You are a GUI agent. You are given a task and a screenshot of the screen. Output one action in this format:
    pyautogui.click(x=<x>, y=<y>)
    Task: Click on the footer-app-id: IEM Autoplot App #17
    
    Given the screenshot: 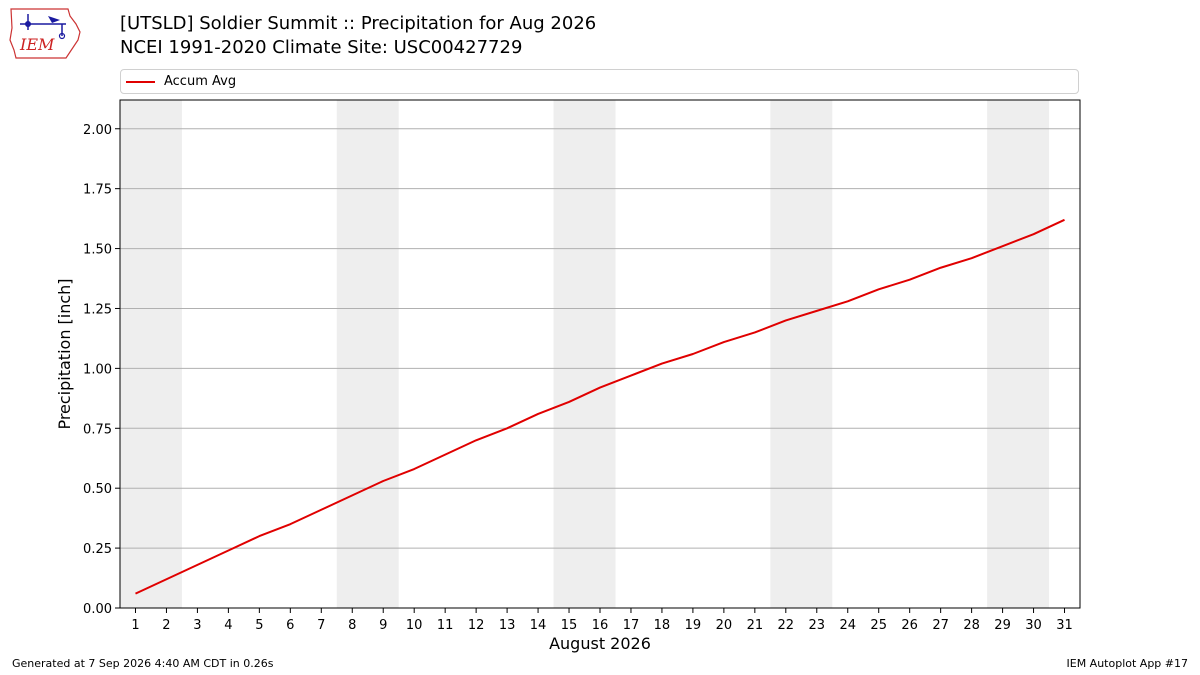 What is the action you would take?
    pyautogui.click(x=1127, y=663)
    